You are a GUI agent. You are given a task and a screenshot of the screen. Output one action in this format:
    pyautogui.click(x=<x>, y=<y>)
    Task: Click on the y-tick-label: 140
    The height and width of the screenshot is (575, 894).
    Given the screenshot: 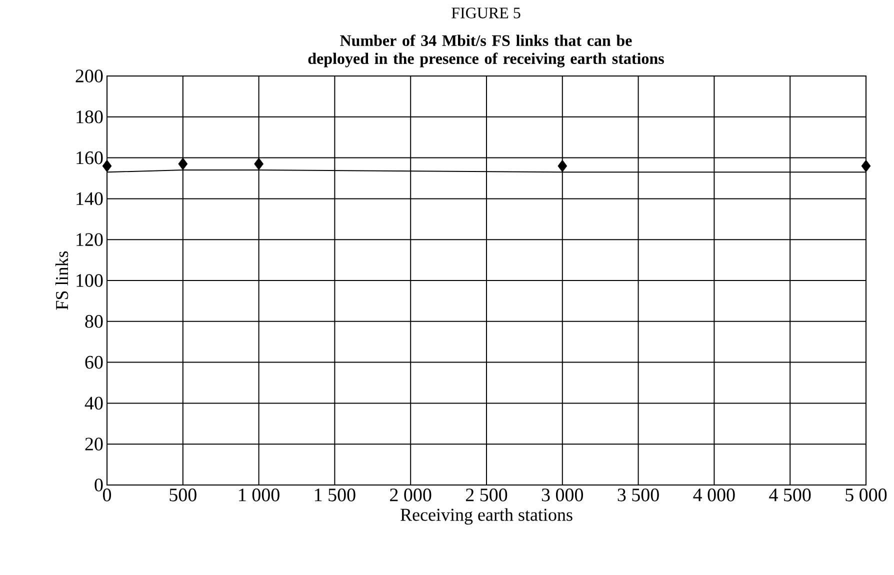 What is the action you would take?
    pyautogui.click(x=89, y=199)
    